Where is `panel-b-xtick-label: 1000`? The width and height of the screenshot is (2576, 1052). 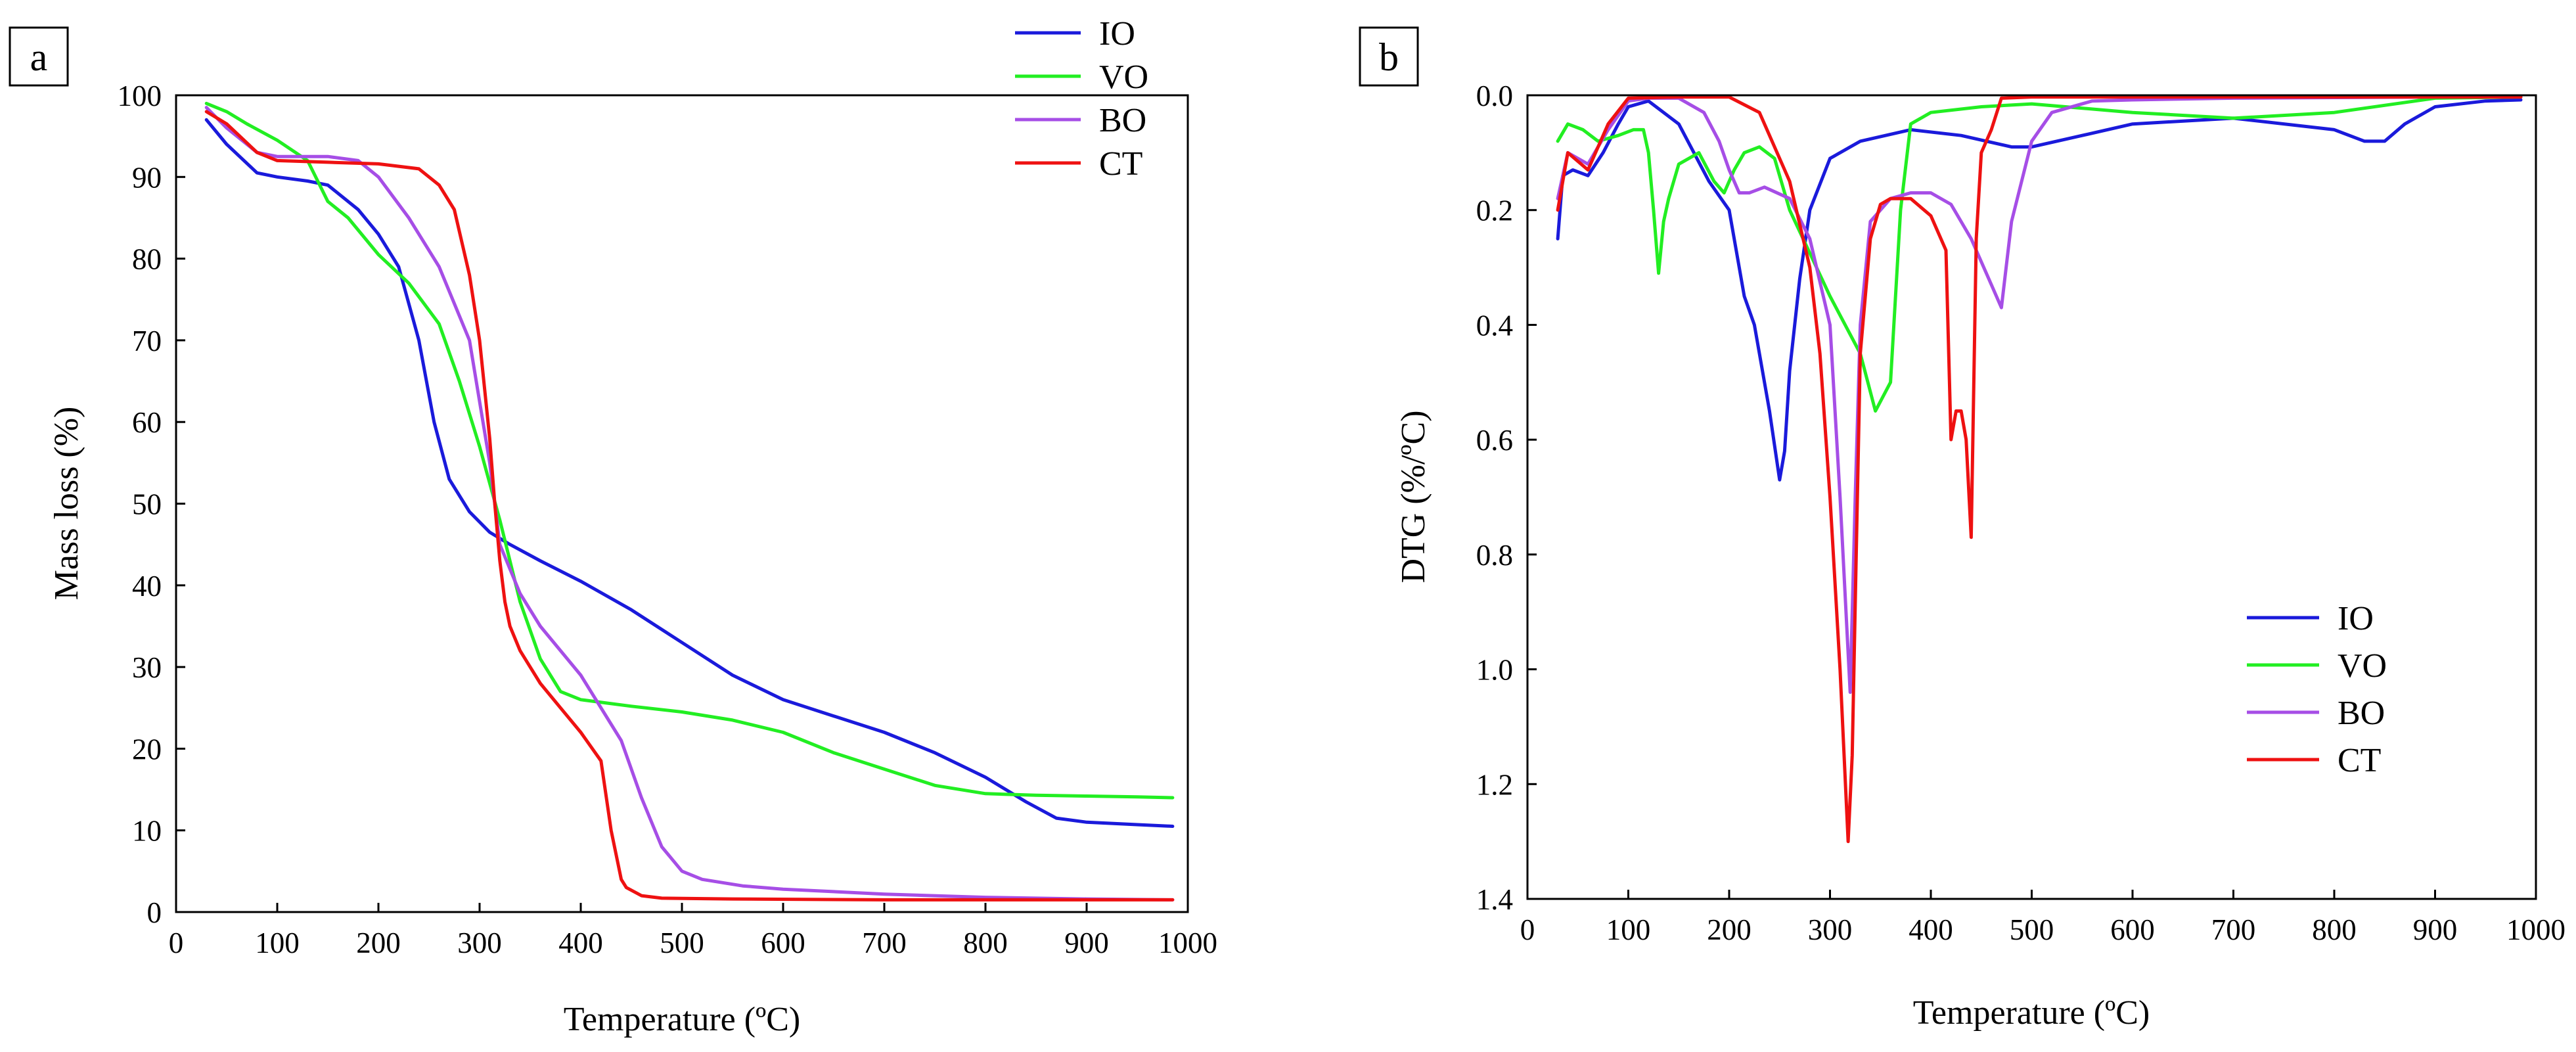
panel-b-xtick-label: 1000 is located at coordinates (2535, 929).